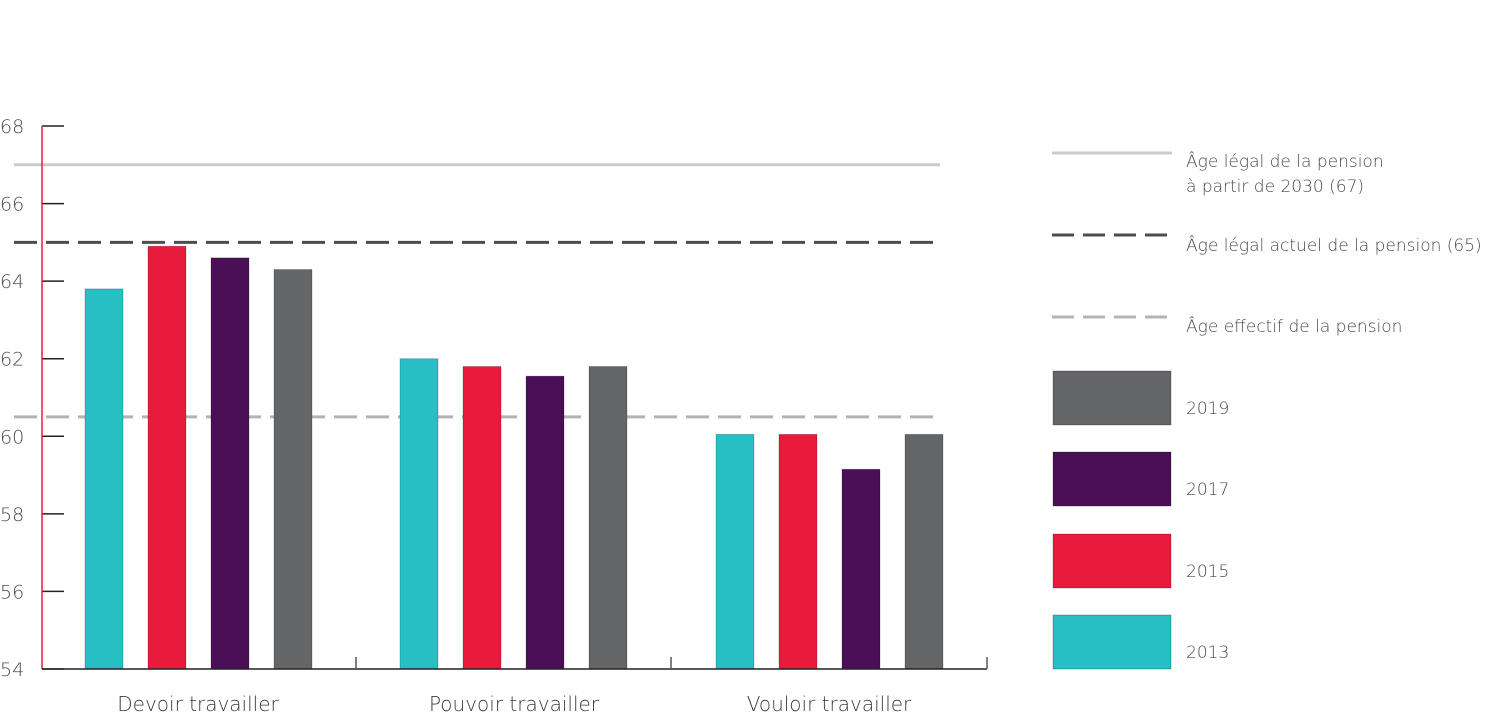 The image size is (1500, 718). I want to click on x-category-label: Vouloir travailler, so click(829, 704).